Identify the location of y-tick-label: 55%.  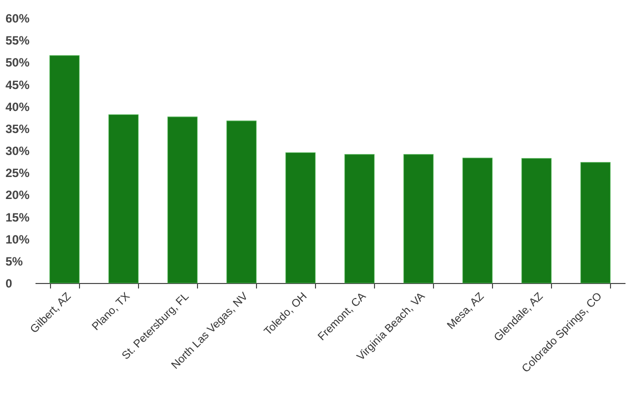
(18, 41).